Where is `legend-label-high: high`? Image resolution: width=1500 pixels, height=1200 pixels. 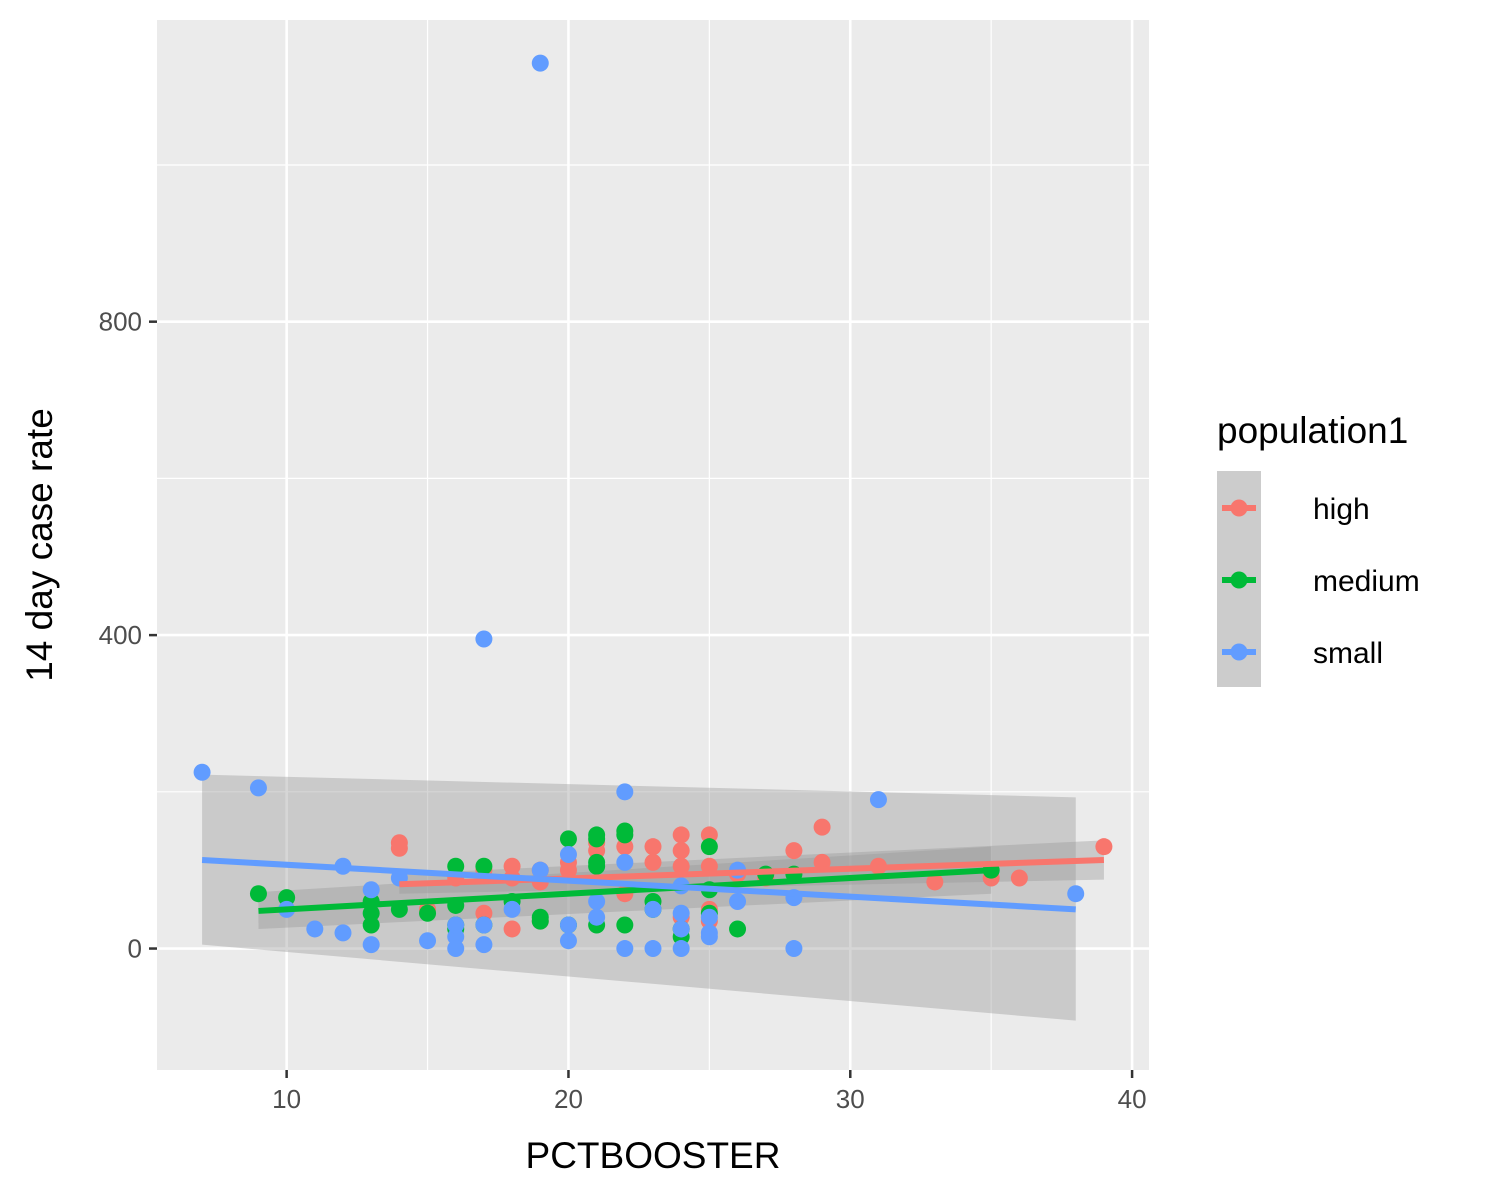
legend-label-high: high is located at coordinates (1341, 509).